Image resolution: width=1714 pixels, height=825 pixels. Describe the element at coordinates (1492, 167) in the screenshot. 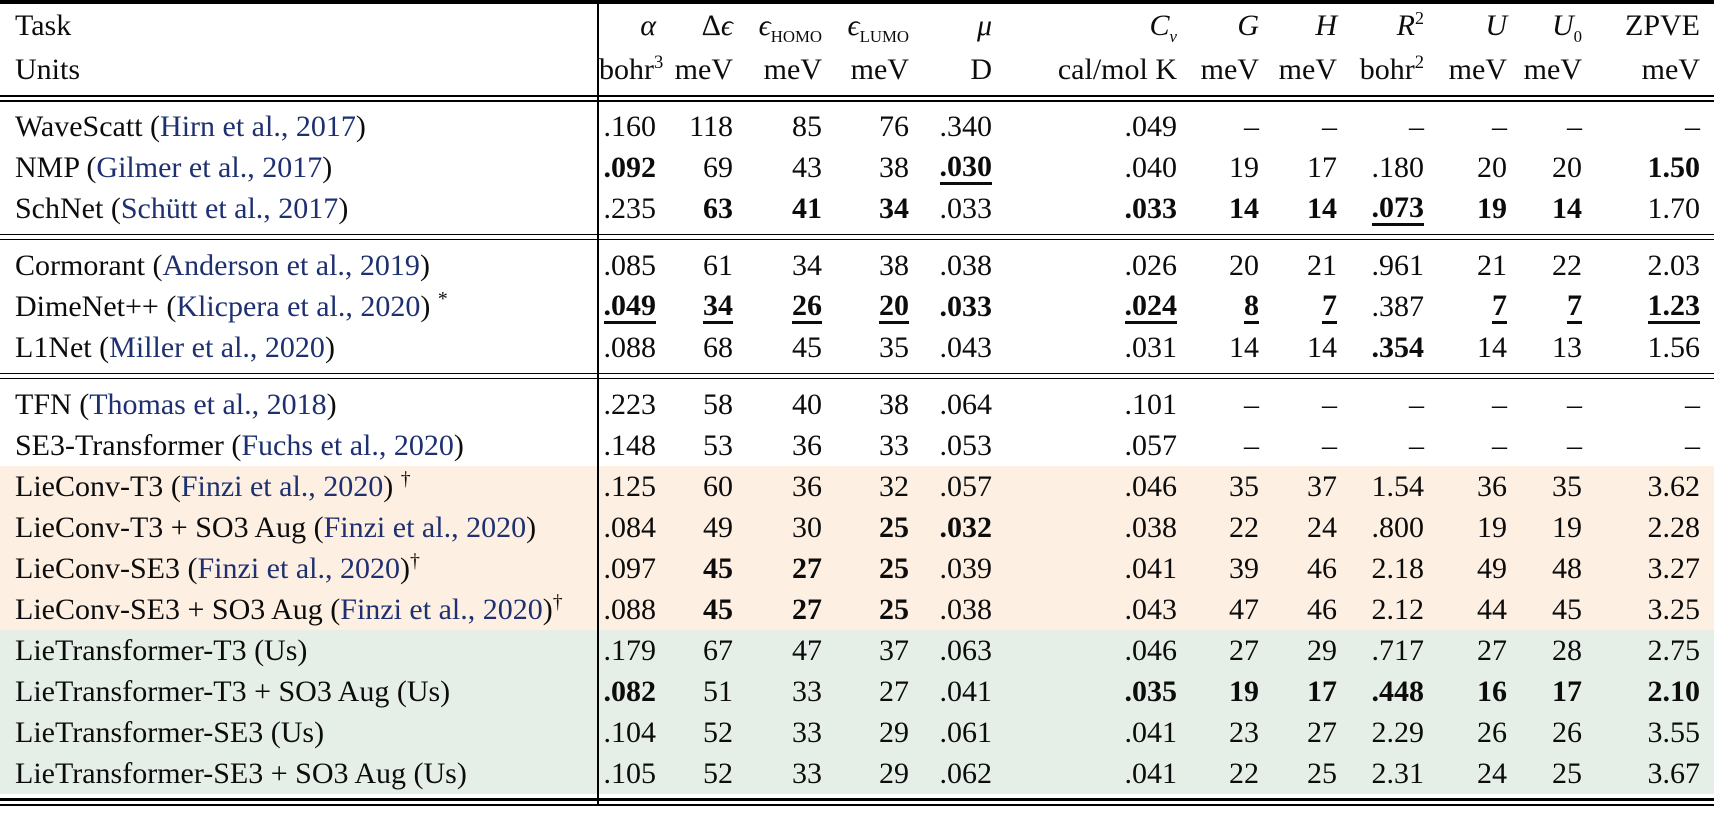

I see `cell-u: 20` at that location.